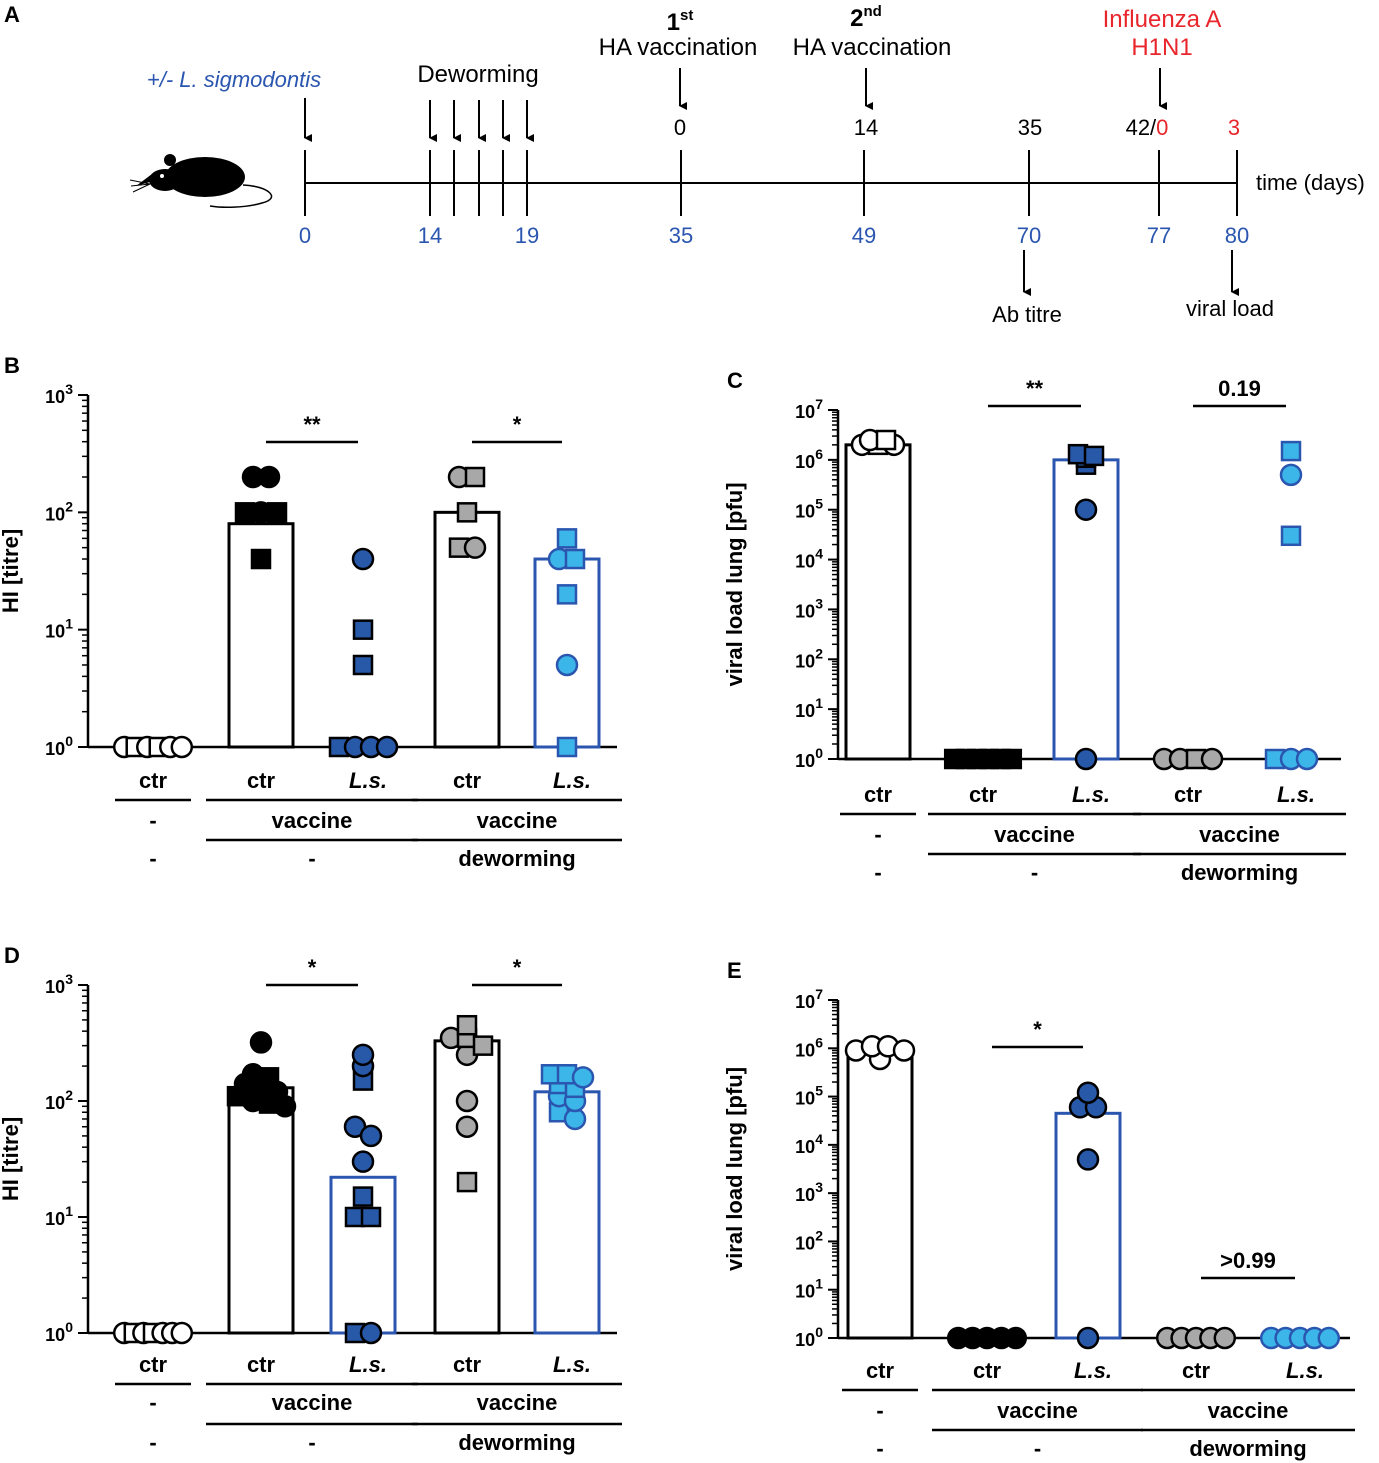 The image size is (1379, 1463). I want to click on challenge-label-2: H1N1, so click(1161, 47).